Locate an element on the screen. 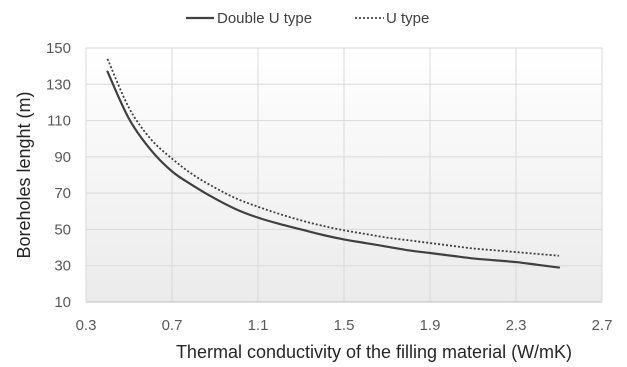 This screenshot has width=627, height=367. legend-label-u-type: U type is located at coordinates (407, 18).